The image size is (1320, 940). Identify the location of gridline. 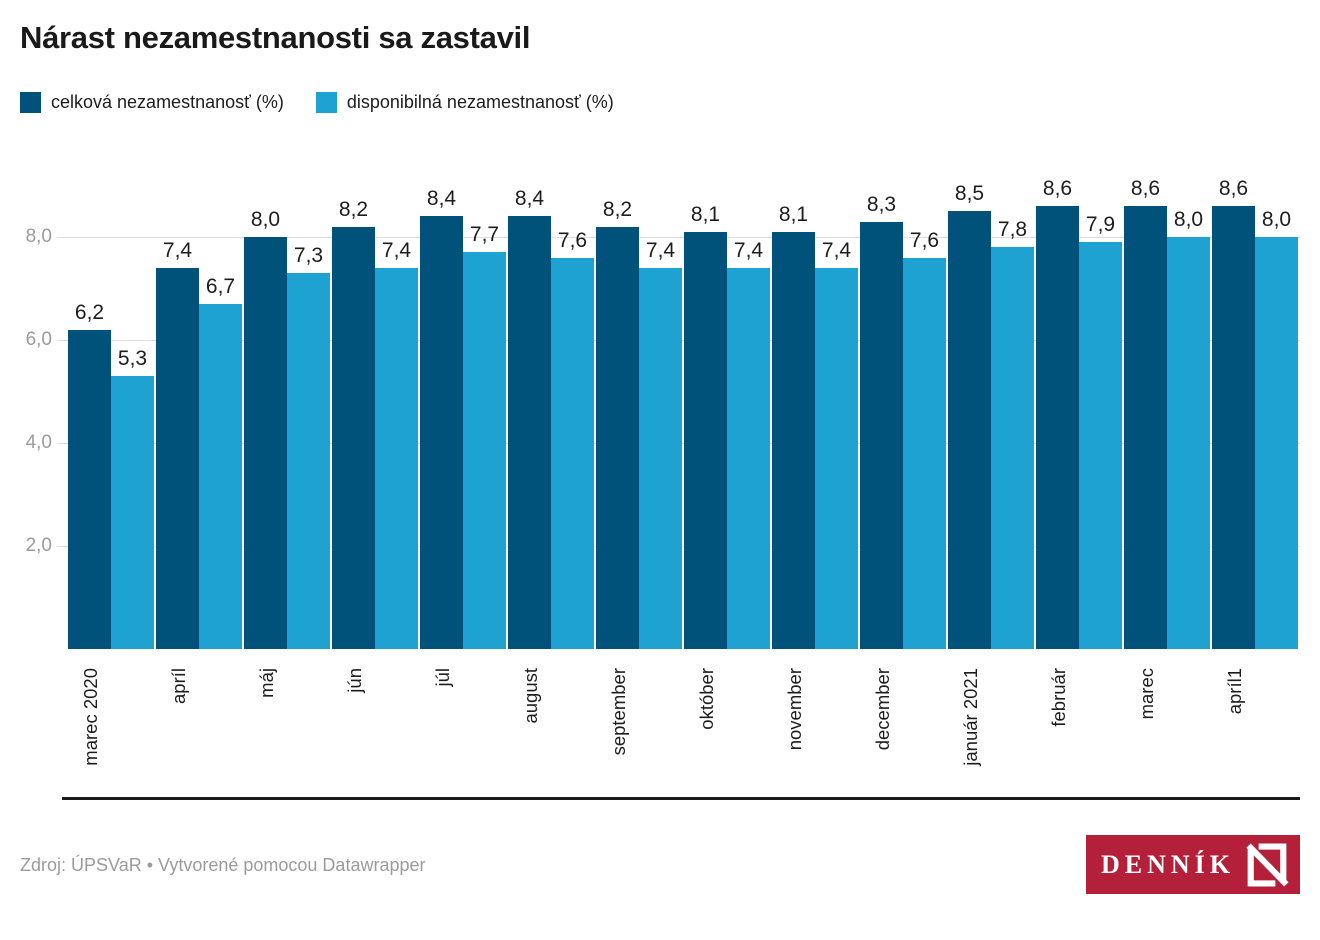
(678, 237).